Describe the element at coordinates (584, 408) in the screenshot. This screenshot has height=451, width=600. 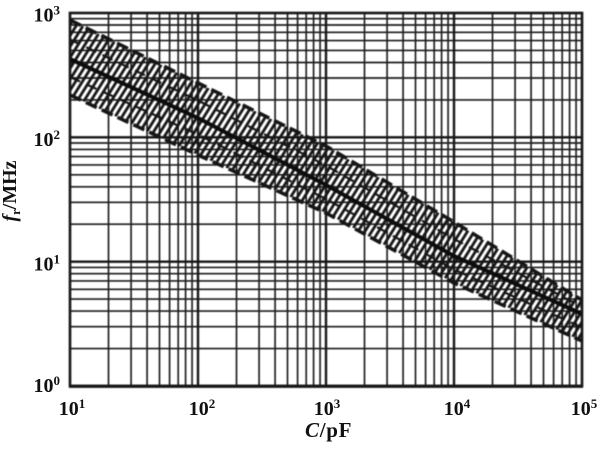
I see `svg-text: 10⁵` at that location.